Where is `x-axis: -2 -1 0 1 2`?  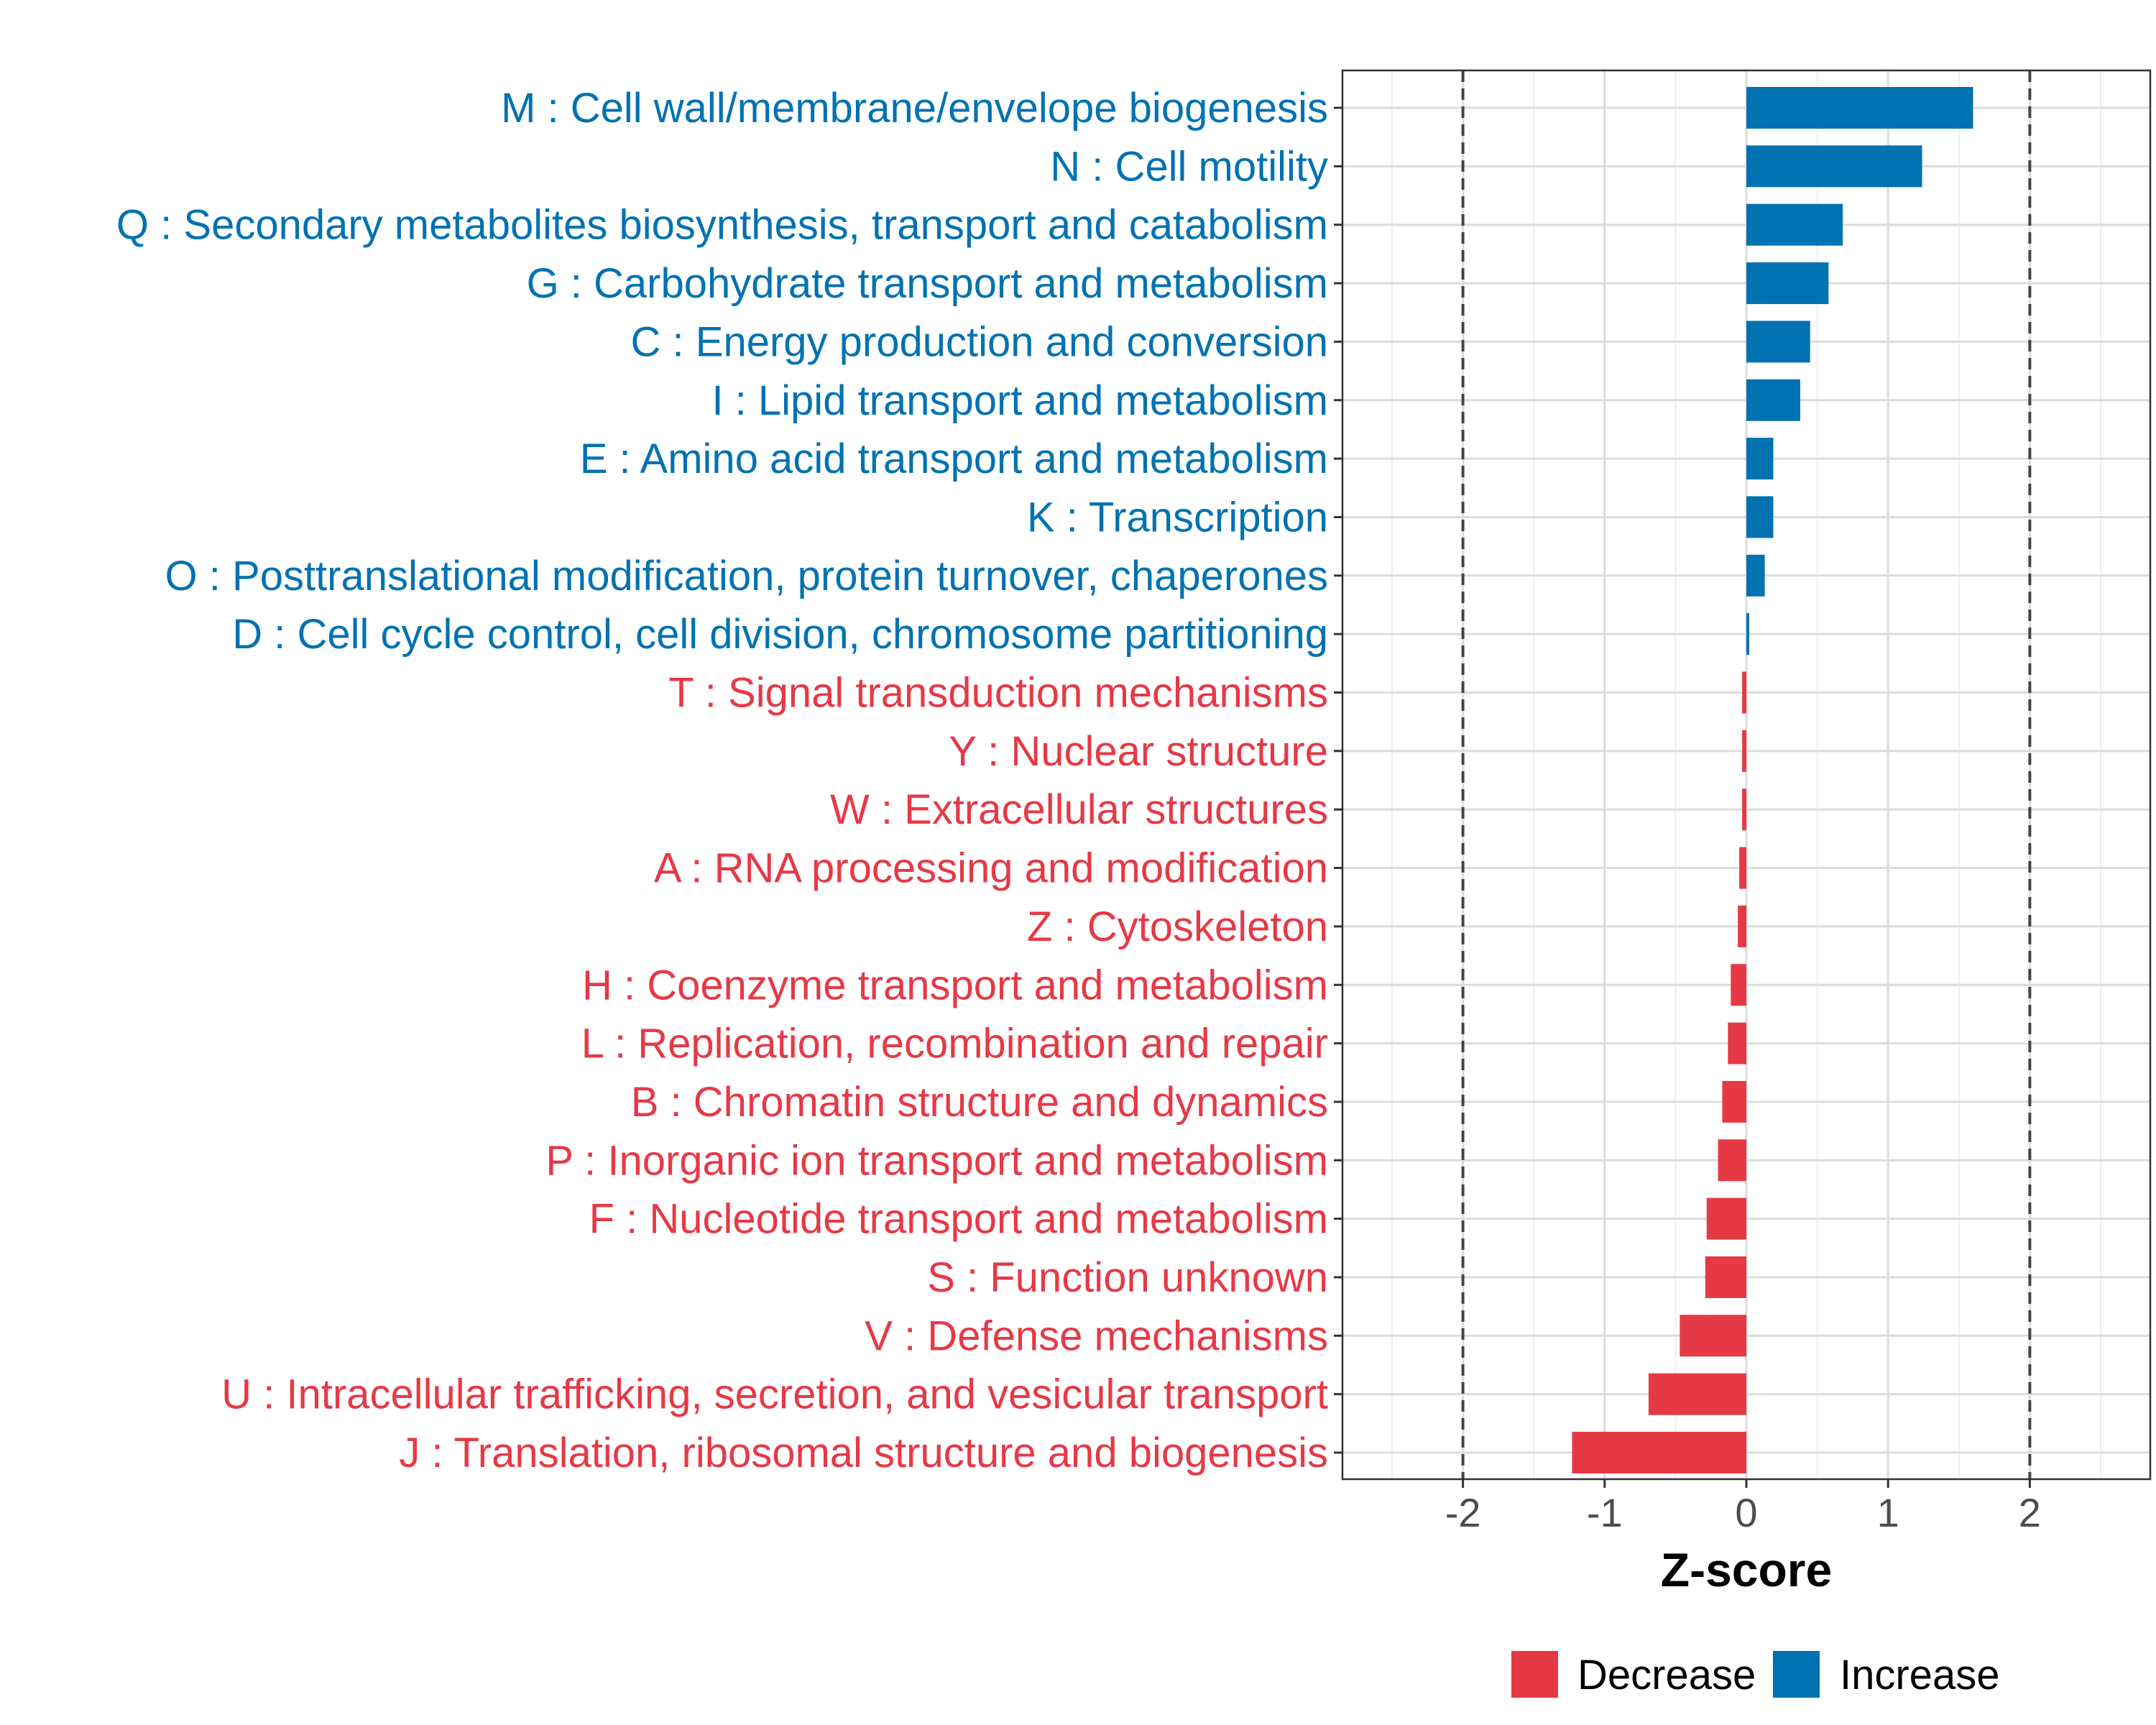
x-axis: -2 -1 0 1 2 is located at coordinates (1743, 1507).